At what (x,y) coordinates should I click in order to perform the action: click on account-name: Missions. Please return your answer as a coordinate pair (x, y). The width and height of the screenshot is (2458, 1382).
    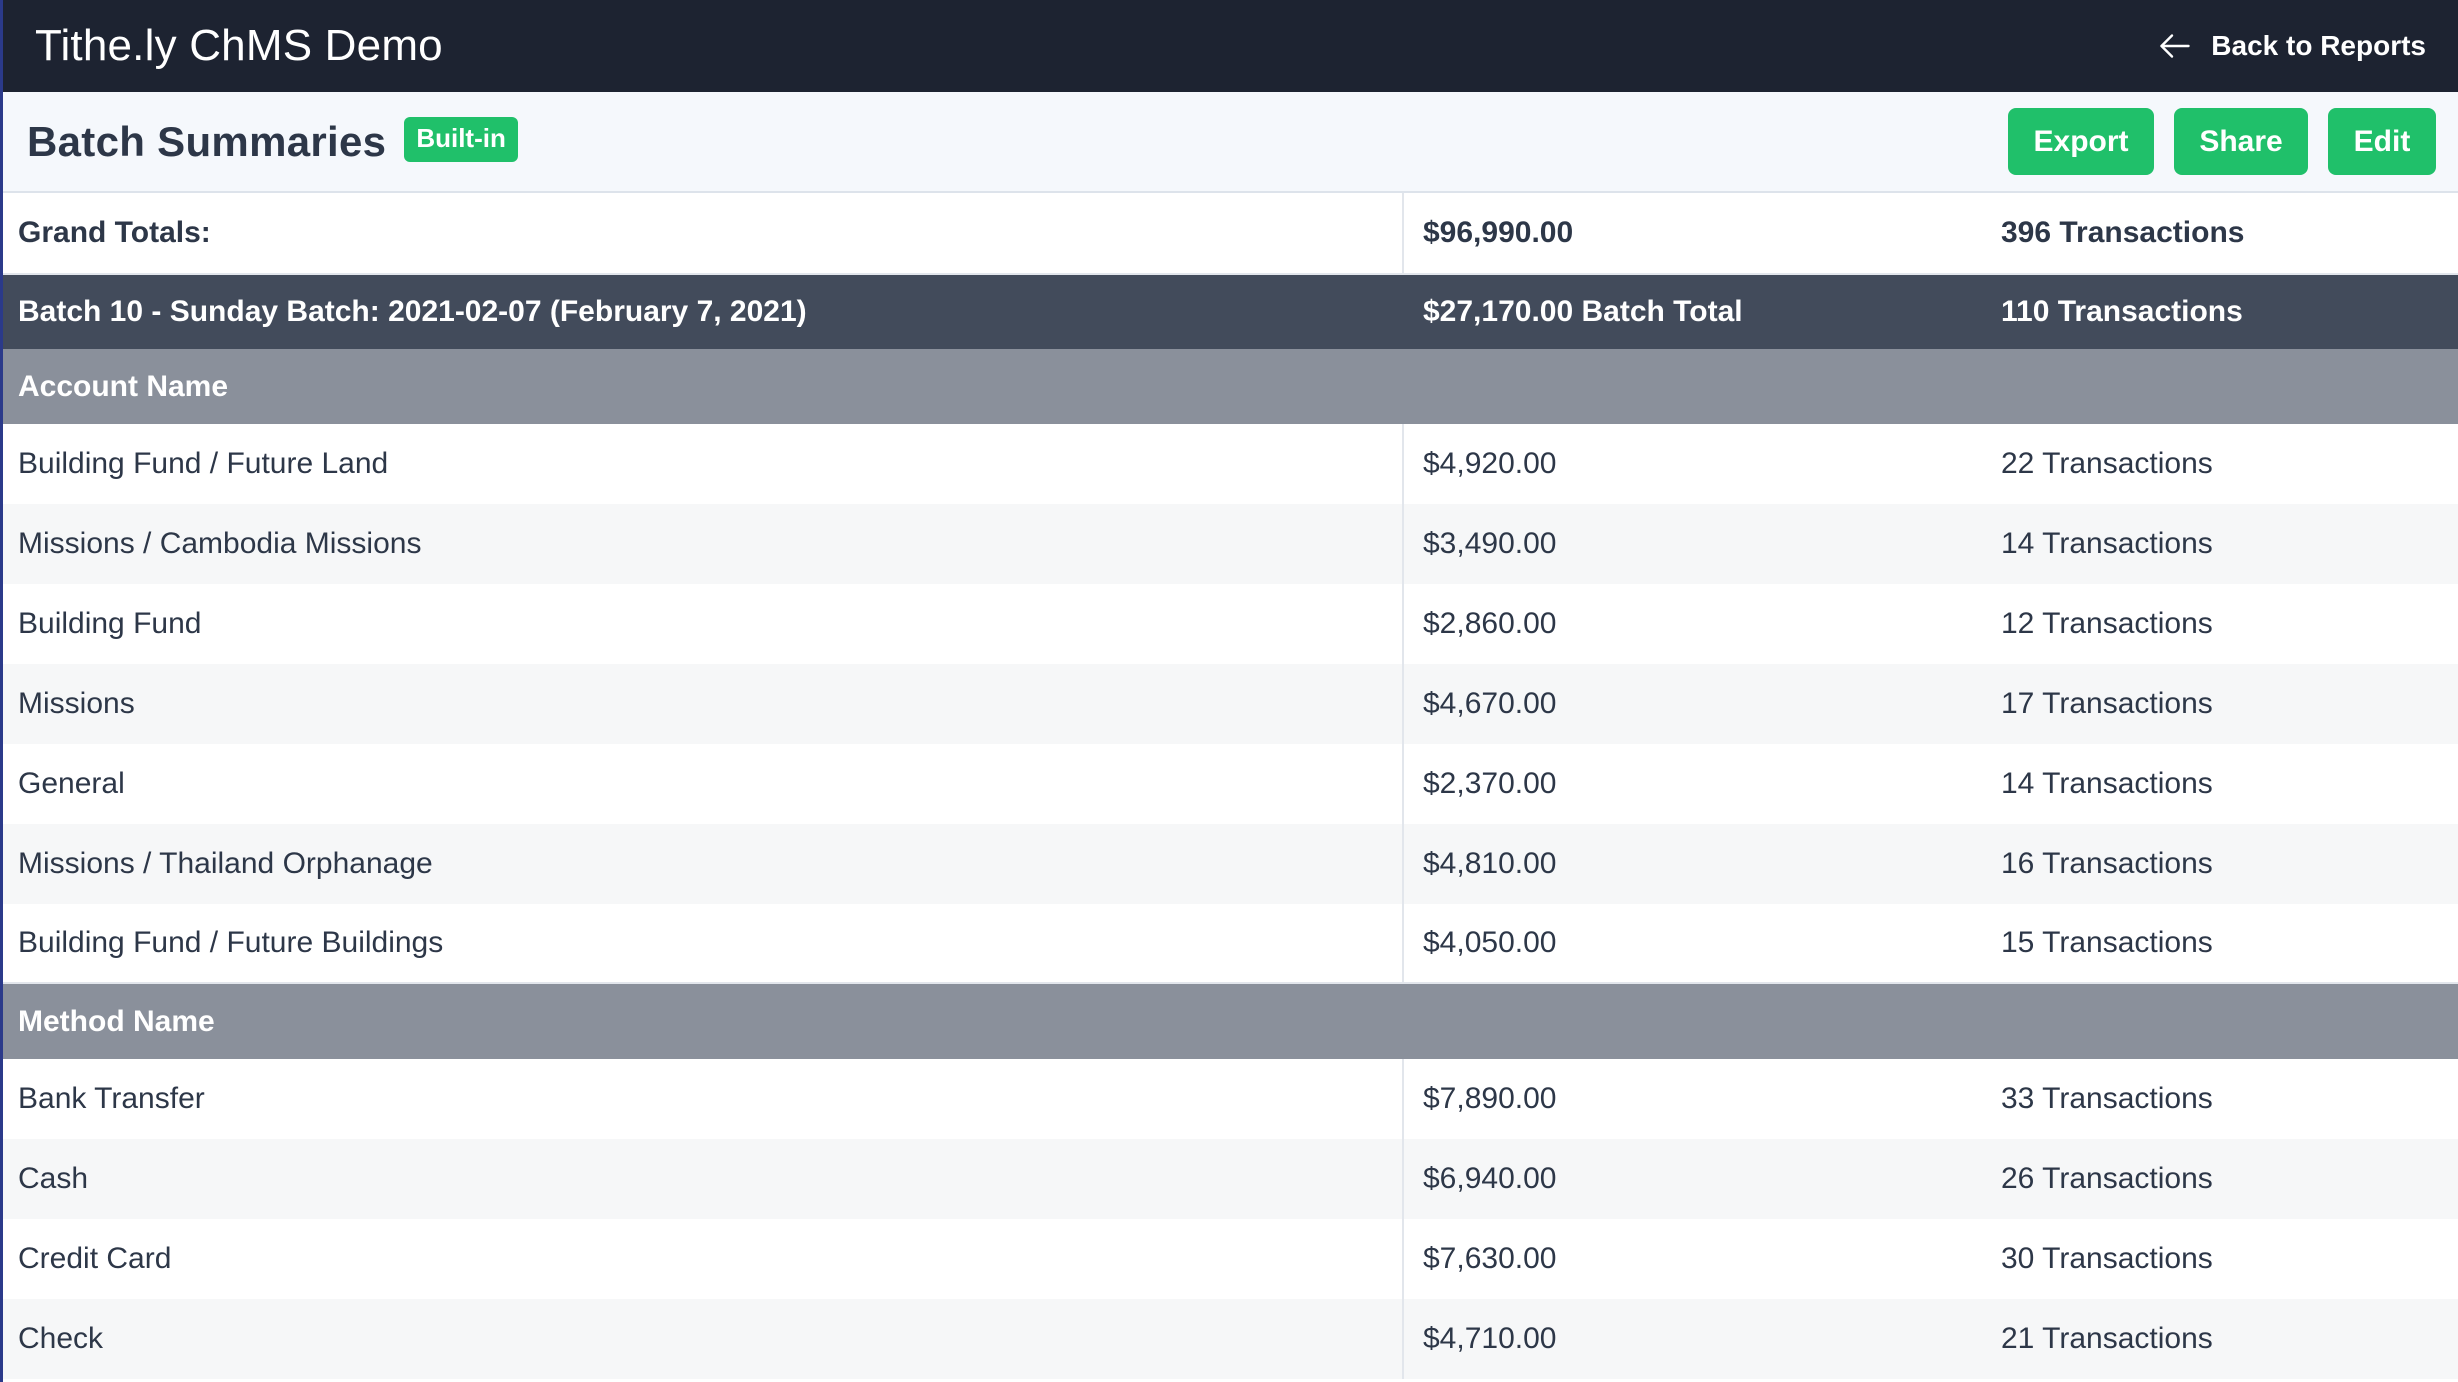
    Looking at the image, I should click on (703, 704).